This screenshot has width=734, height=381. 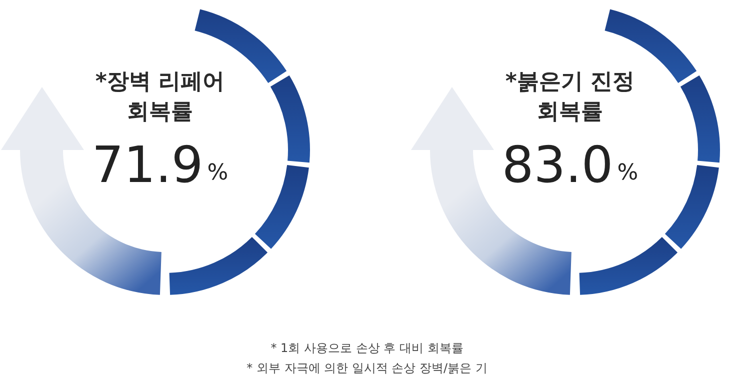 What do you see at coordinates (160, 97) in the screenshot?
I see `text: *장벽 리페어 회복률` at bounding box center [160, 97].